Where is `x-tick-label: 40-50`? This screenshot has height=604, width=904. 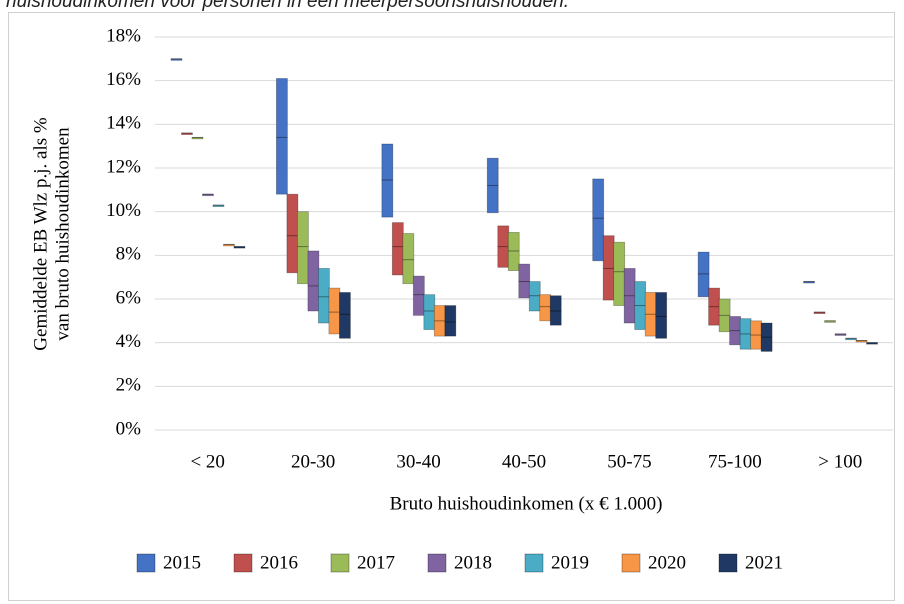
x-tick-label: 40-50 is located at coordinates (524, 461).